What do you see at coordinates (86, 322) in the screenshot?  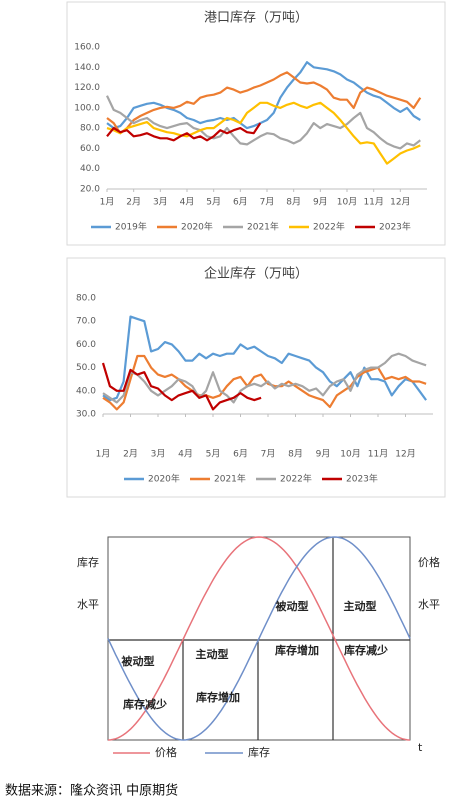 I see `y-tick-label: 70.0` at bounding box center [86, 322].